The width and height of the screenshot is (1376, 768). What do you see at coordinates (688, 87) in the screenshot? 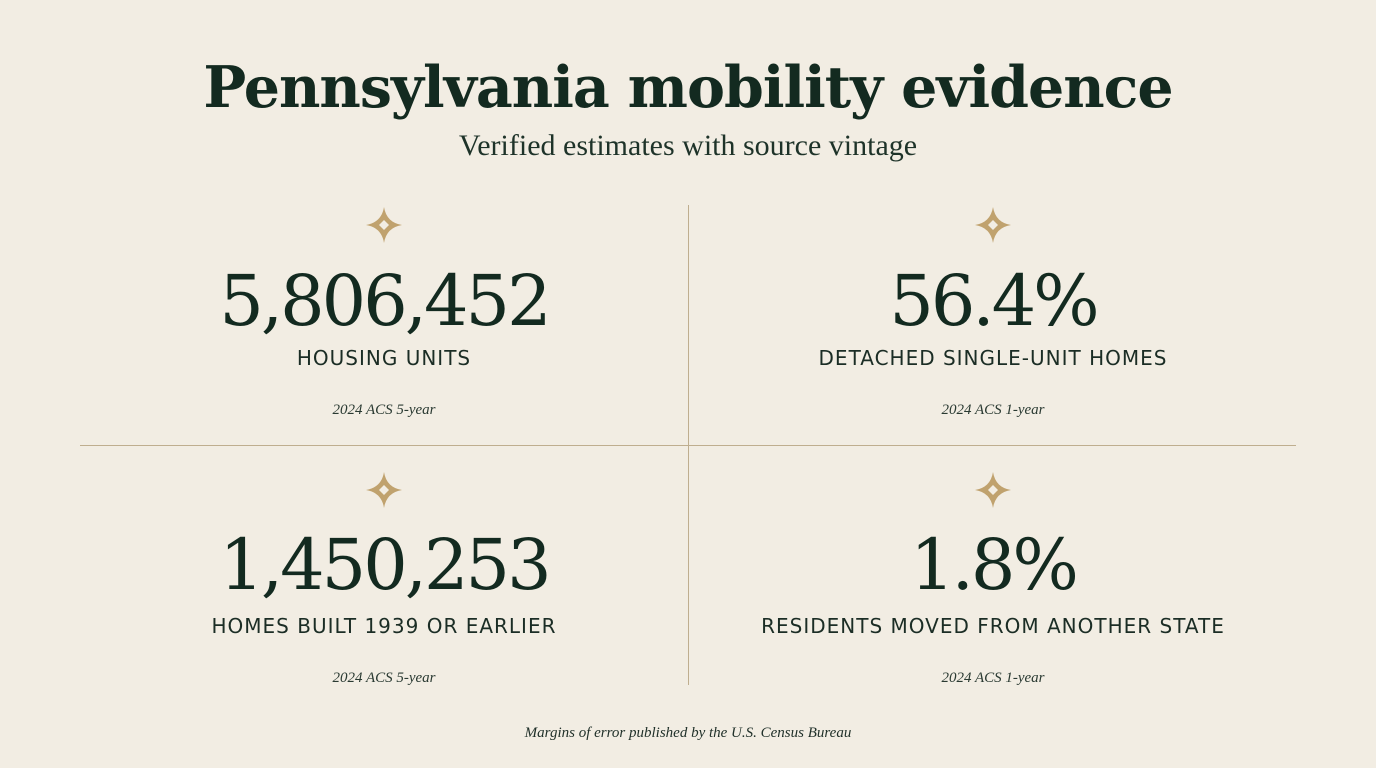
I see `page-title: Pennsylvania mobility evidence` at bounding box center [688, 87].